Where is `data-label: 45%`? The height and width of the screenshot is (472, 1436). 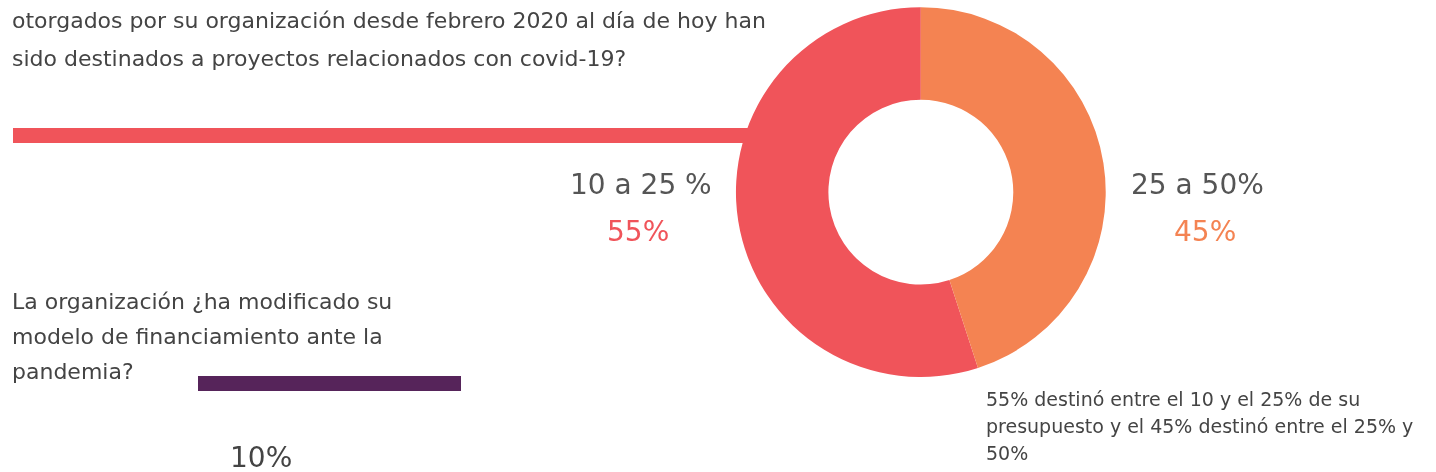
data-label: 45% is located at coordinates (1205, 231).